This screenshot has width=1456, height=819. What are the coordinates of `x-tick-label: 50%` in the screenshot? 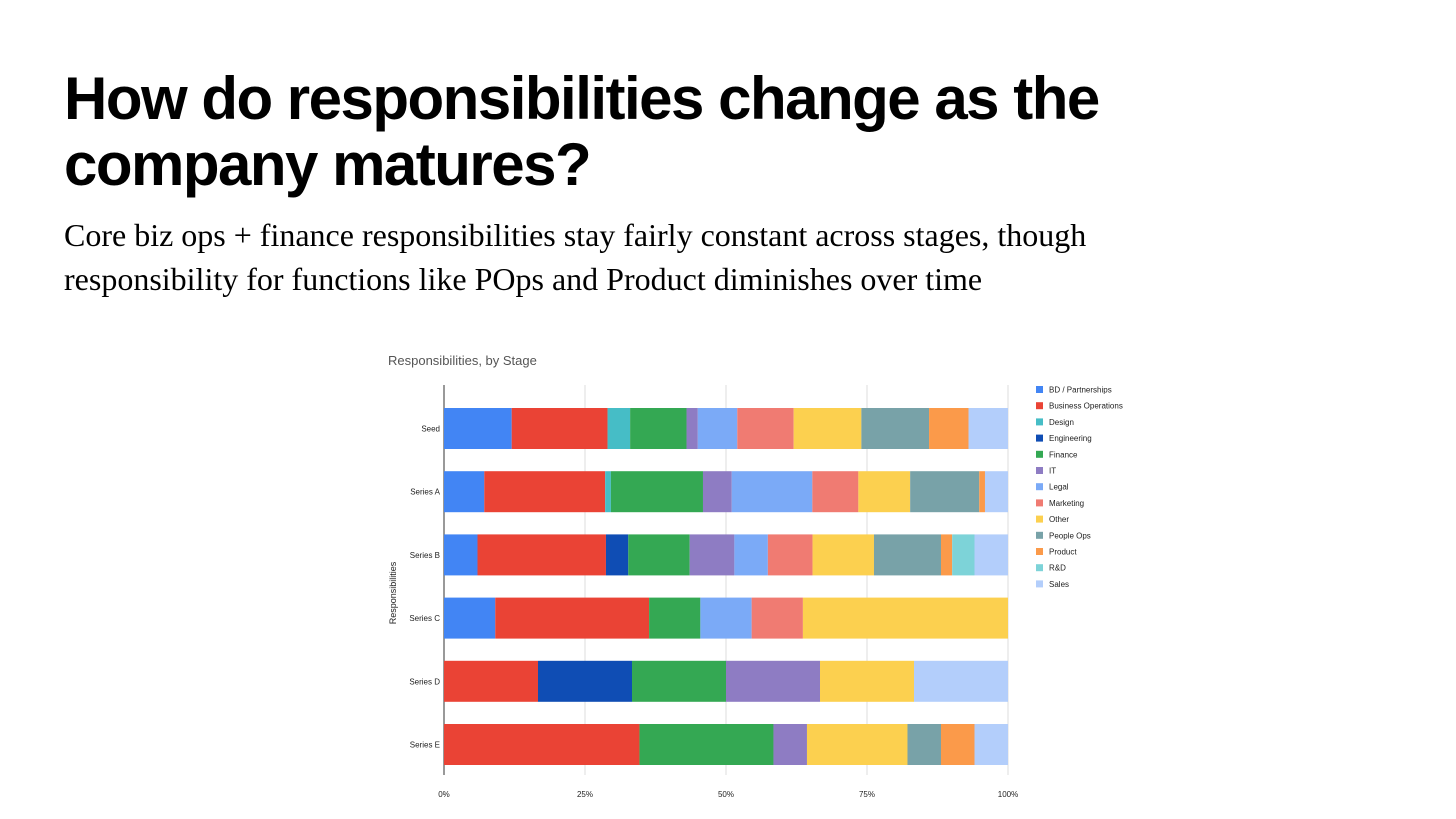 It's located at (726, 794).